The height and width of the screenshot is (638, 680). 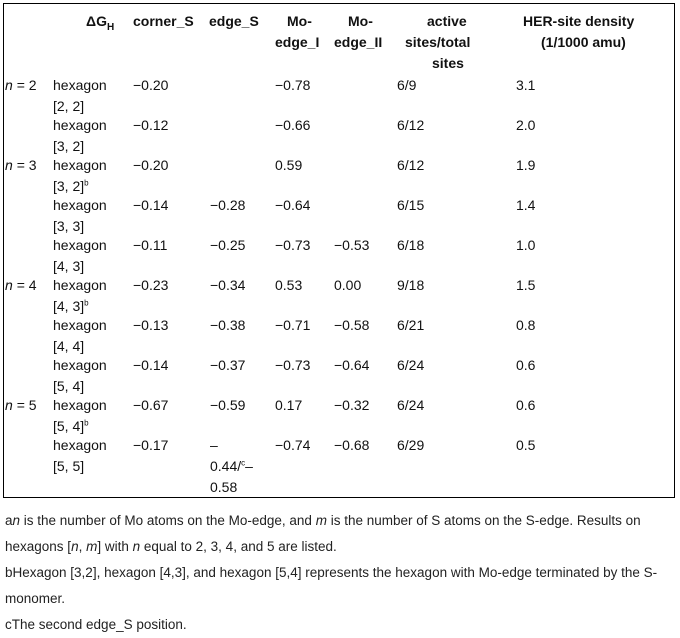 What do you see at coordinates (21, 165) in the screenshot?
I see `row-n-label: n = 3` at bounding box center [21, 165].